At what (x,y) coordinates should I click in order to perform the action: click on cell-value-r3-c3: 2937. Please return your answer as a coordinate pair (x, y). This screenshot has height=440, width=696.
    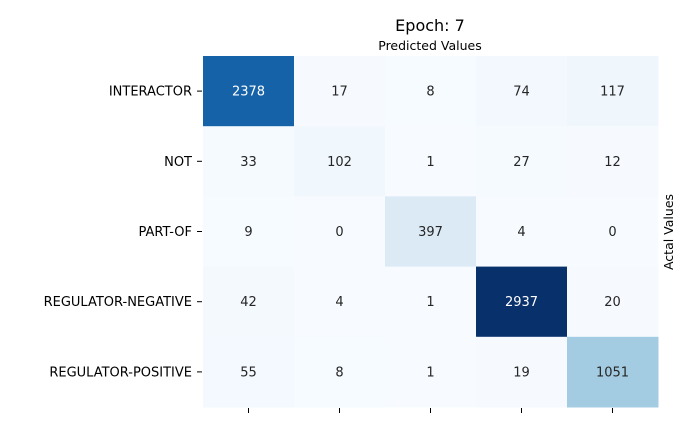
    Looking at the image, I should click on (521, 302).